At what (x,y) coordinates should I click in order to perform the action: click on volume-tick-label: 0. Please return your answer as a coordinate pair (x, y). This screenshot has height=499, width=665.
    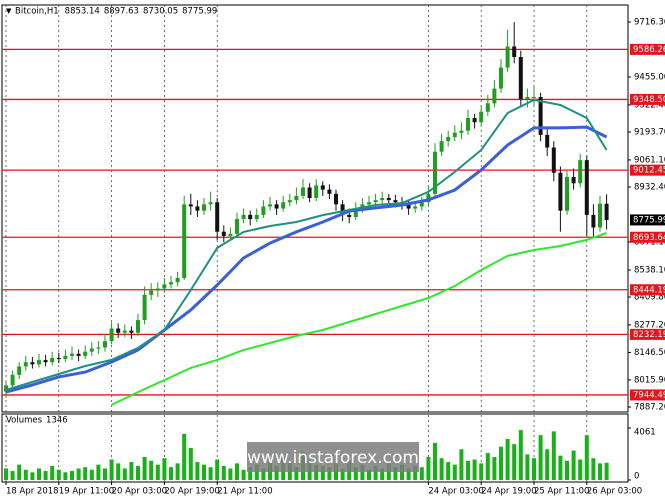
    Looking at the image, I should click on (636, 477).